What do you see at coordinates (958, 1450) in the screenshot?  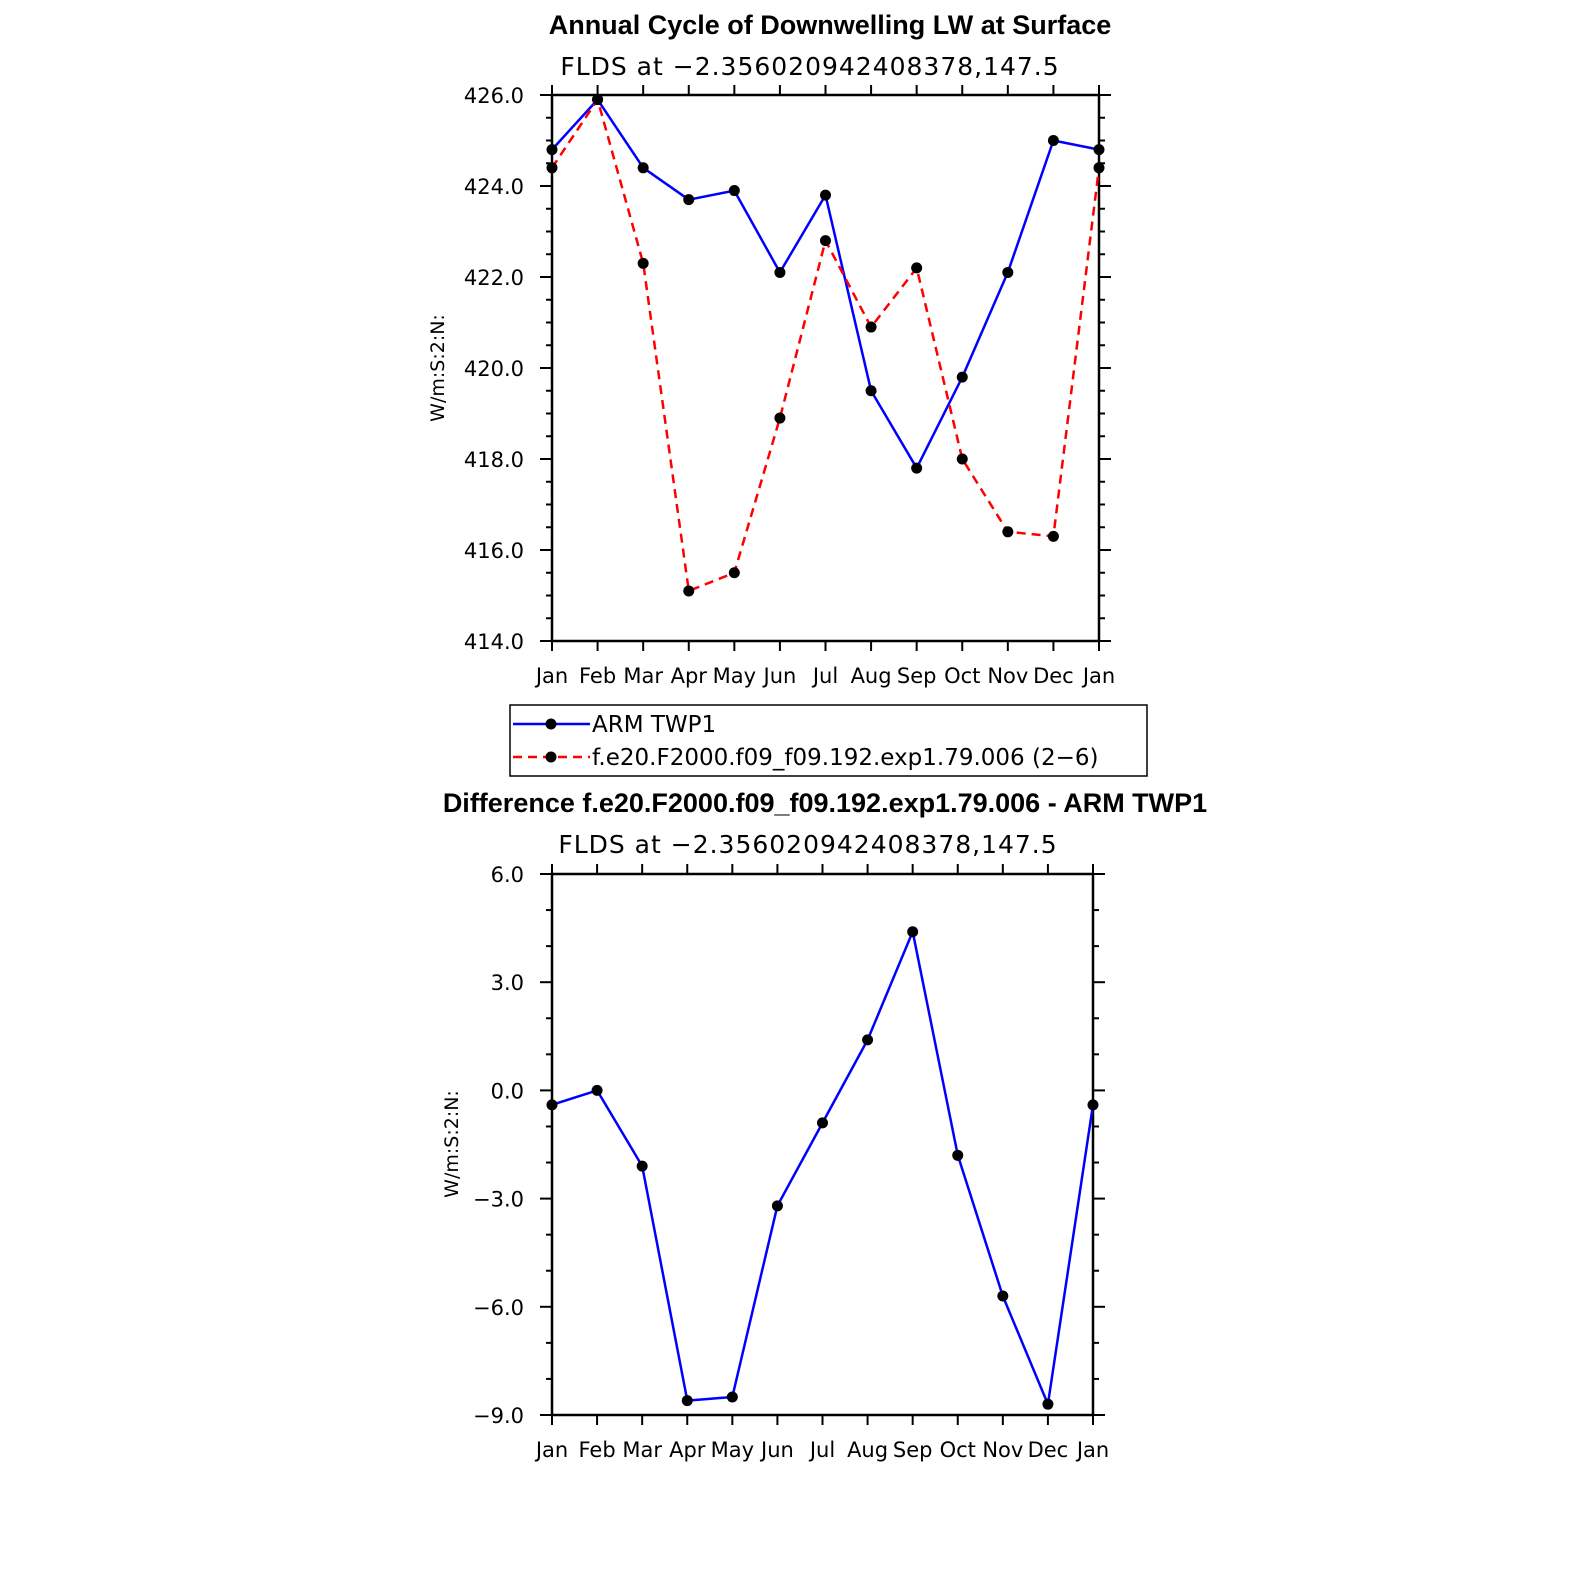 I see `bottom-x-tick-label: Oct` at bounding box center [958, 1450].